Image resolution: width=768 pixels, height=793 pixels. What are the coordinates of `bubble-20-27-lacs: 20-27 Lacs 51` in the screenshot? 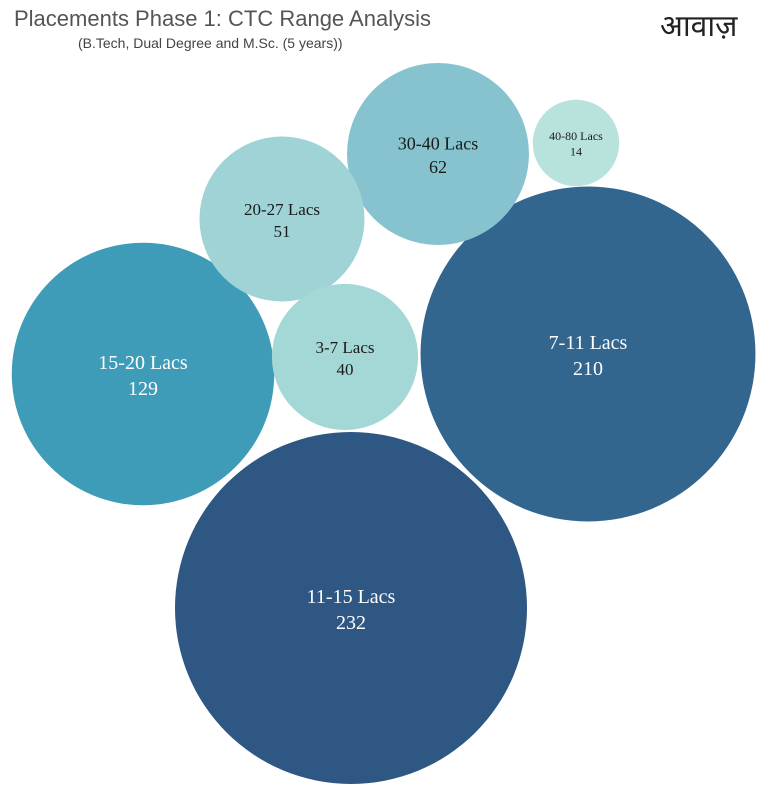 It's located at (282, 219).